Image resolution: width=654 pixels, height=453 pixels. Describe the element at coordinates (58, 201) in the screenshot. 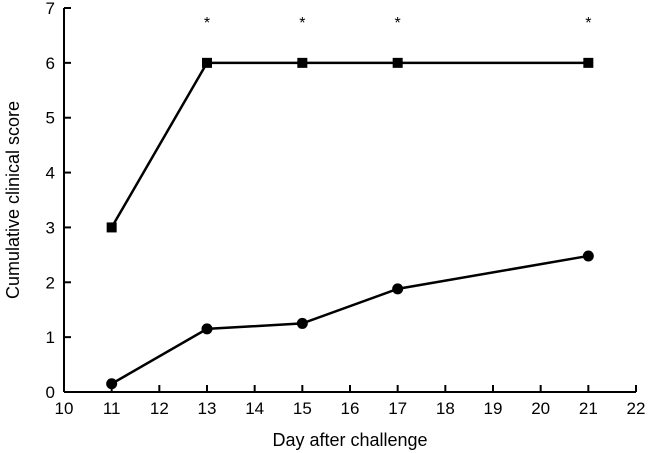

I see `y-ticks: 0 1 2 3 4 5 6 7` at that location.